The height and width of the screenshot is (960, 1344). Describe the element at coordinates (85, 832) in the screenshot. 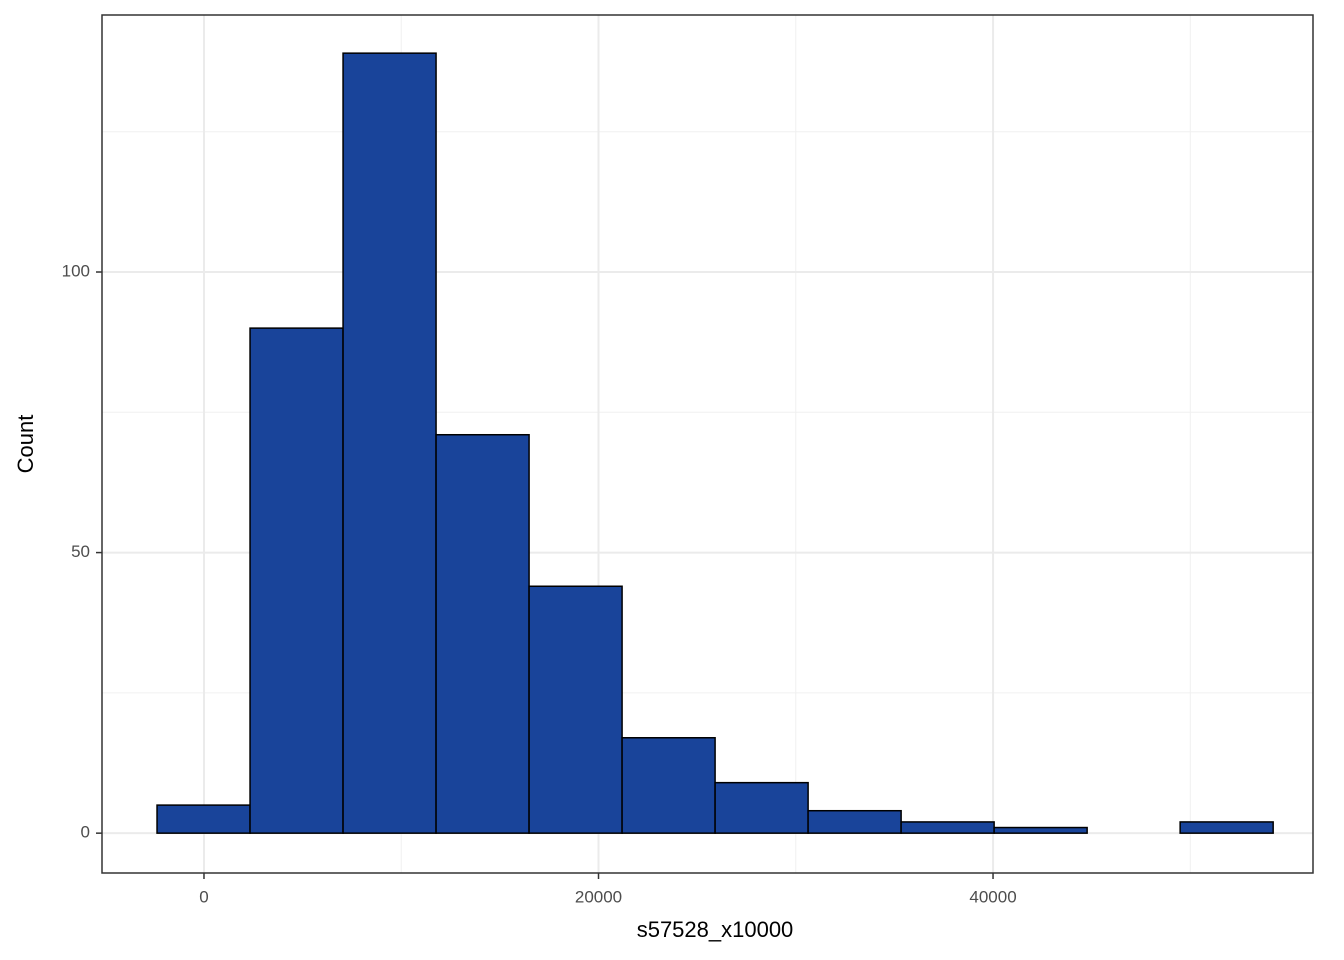

I see `y-tick-label: 0` at that location.